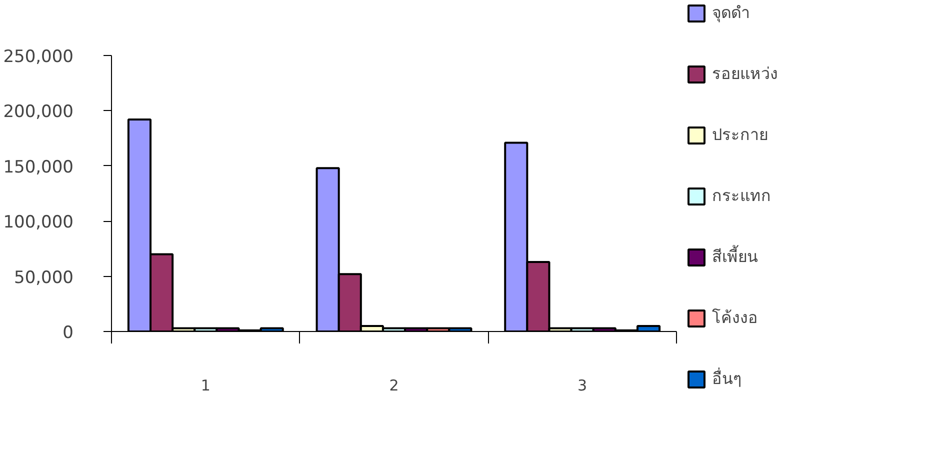 The image size is (930, 455). What do you see at coordinates (740, 135) in the screenshot?
I see `legend-label: ประกาย` at bounding box center [740, 135].